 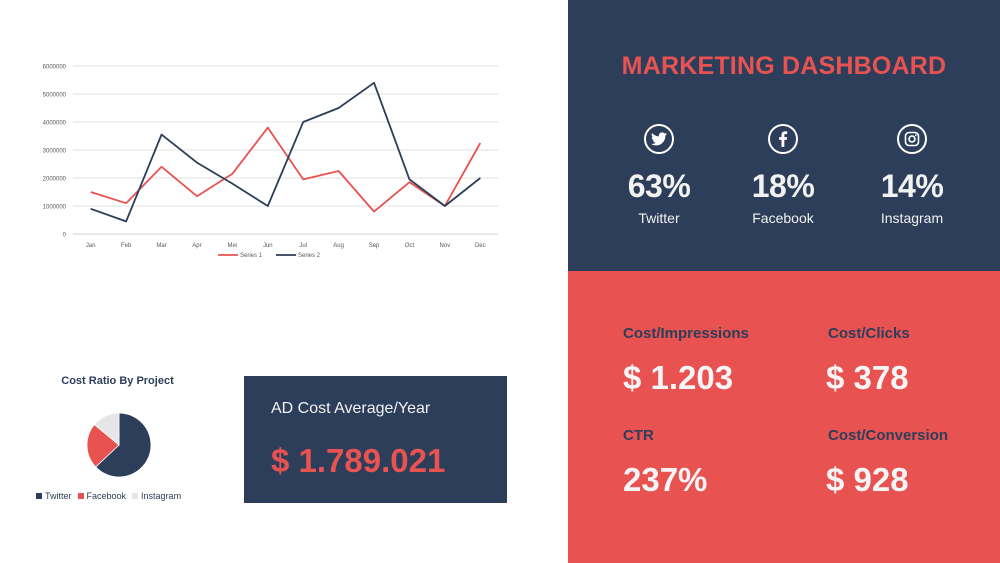 I want to click on pie-legend-label: Twitter, so click(x=58, y=496).